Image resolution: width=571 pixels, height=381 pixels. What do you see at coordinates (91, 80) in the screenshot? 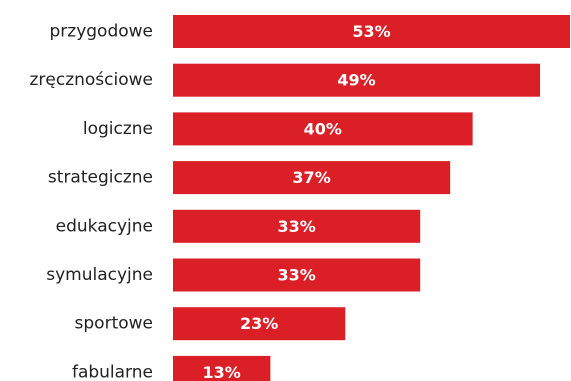
I see `category-label: zręcznościowe` at bounding box center [91, 80].